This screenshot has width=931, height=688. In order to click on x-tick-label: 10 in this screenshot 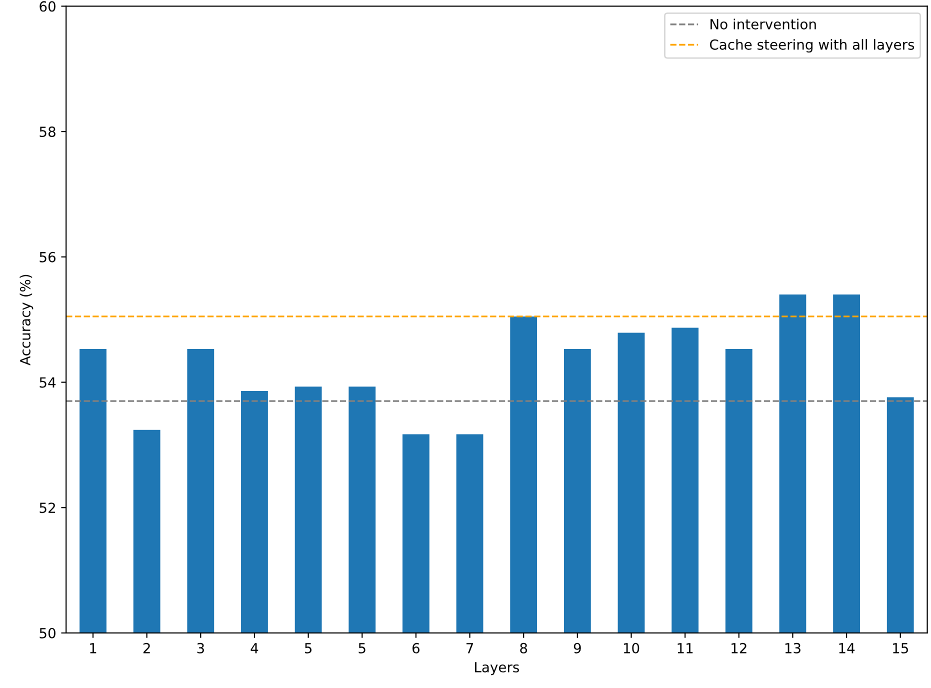, I will do `click(632, 648)`.